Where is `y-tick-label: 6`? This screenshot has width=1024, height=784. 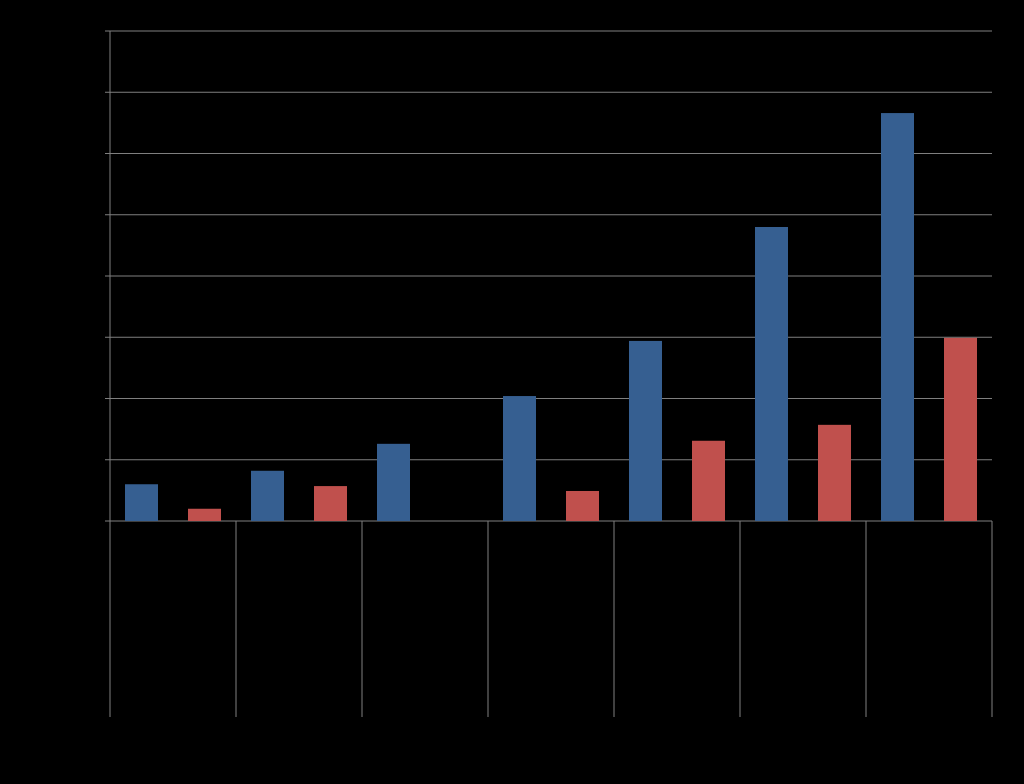 y-tick-label: 6 is located at coordinates (96, 153).